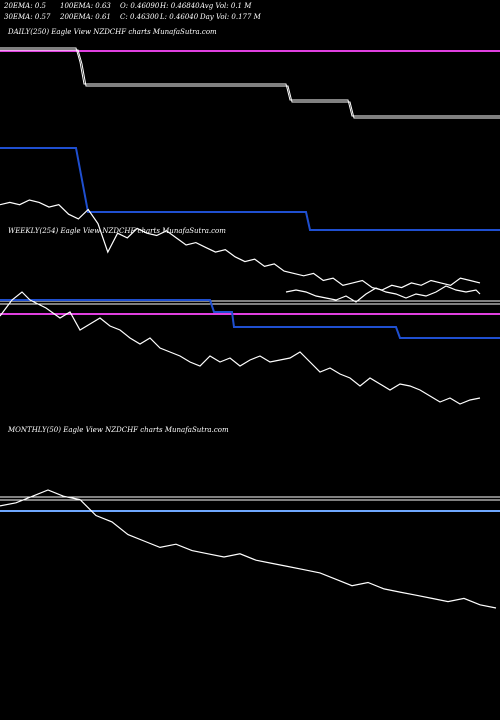 This screenshot has height=720, width=500. What do you see at coordinates (140, 6) in the screenshot?
I see `open-label: O: 0.46090` at bounding box center [140, 6].